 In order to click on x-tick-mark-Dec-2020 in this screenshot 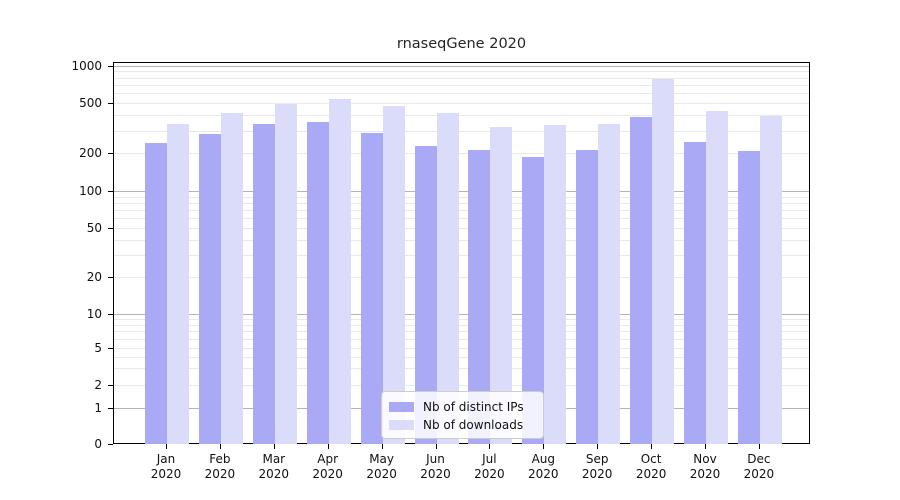, I will do `click(759, 446)`.